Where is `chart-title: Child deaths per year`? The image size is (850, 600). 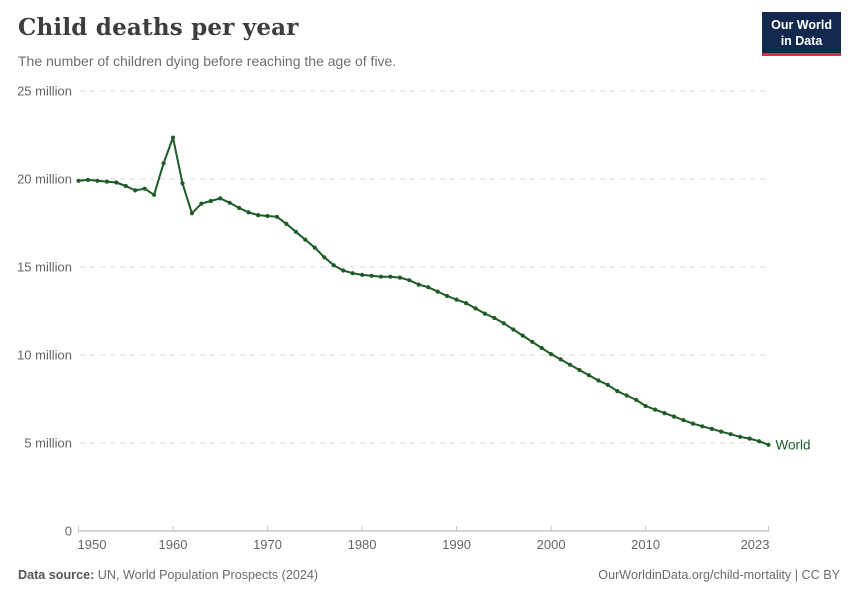 chart-title: Child deaths per year is located at coordinates (158, 27).